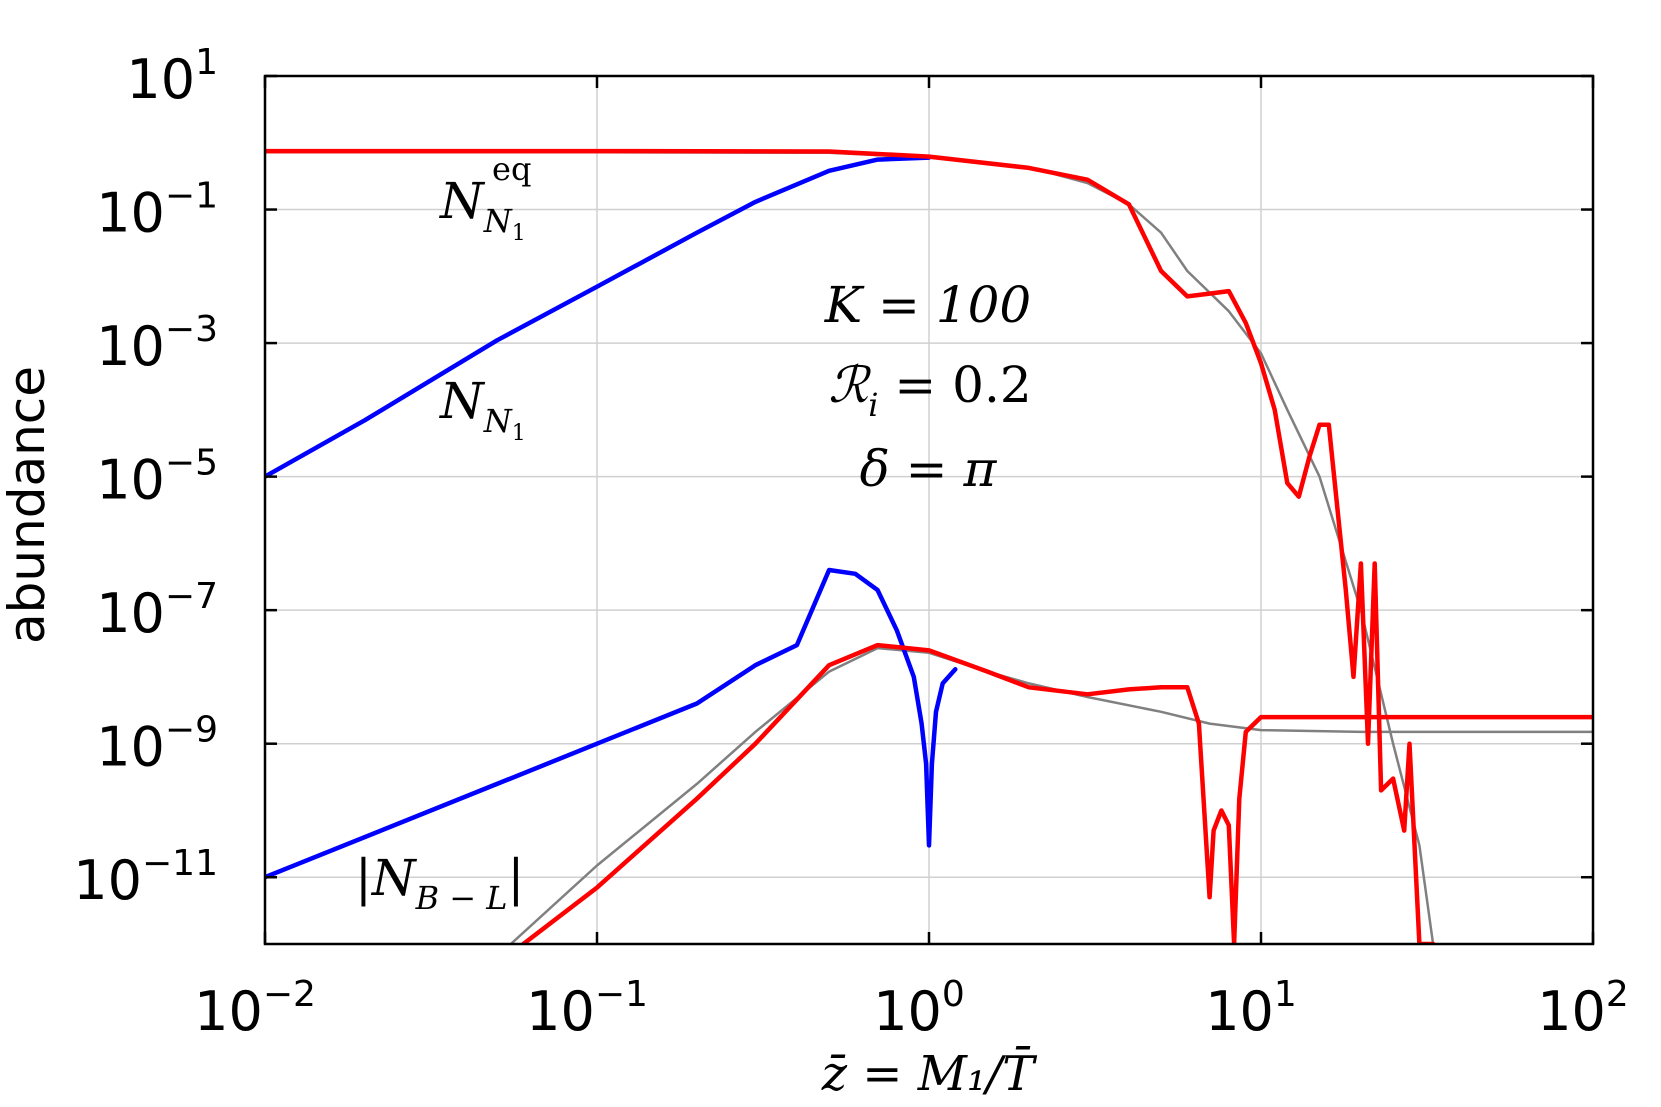 This screenshot has height=1107, width=1661. What do you see at coordinates (498, 421) in the screenshot?
I see `label-n-sub: N` at bounding box center [498, 421].